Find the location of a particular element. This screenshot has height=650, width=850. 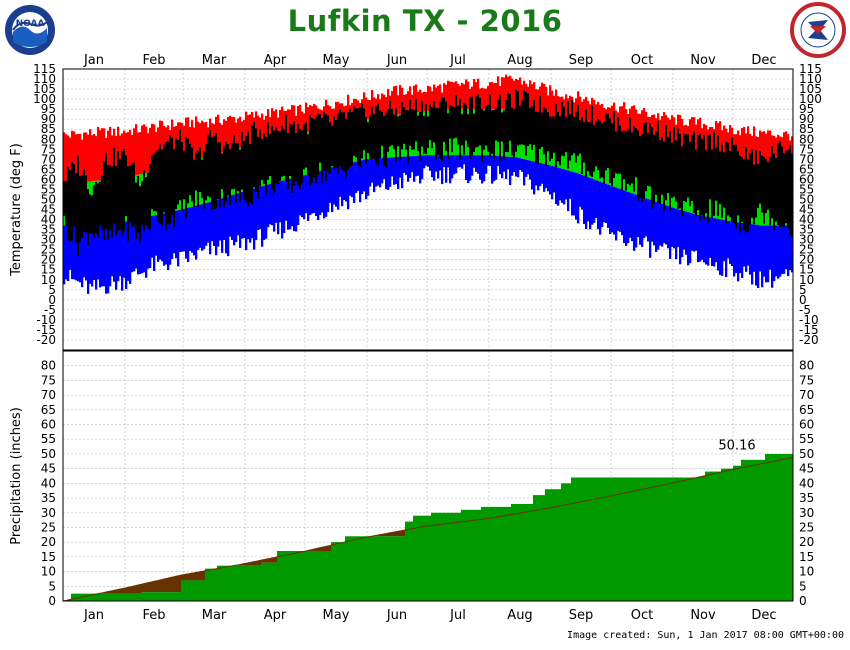

temperature-tick-label-right: 115 is located at coordinates (810, 69).